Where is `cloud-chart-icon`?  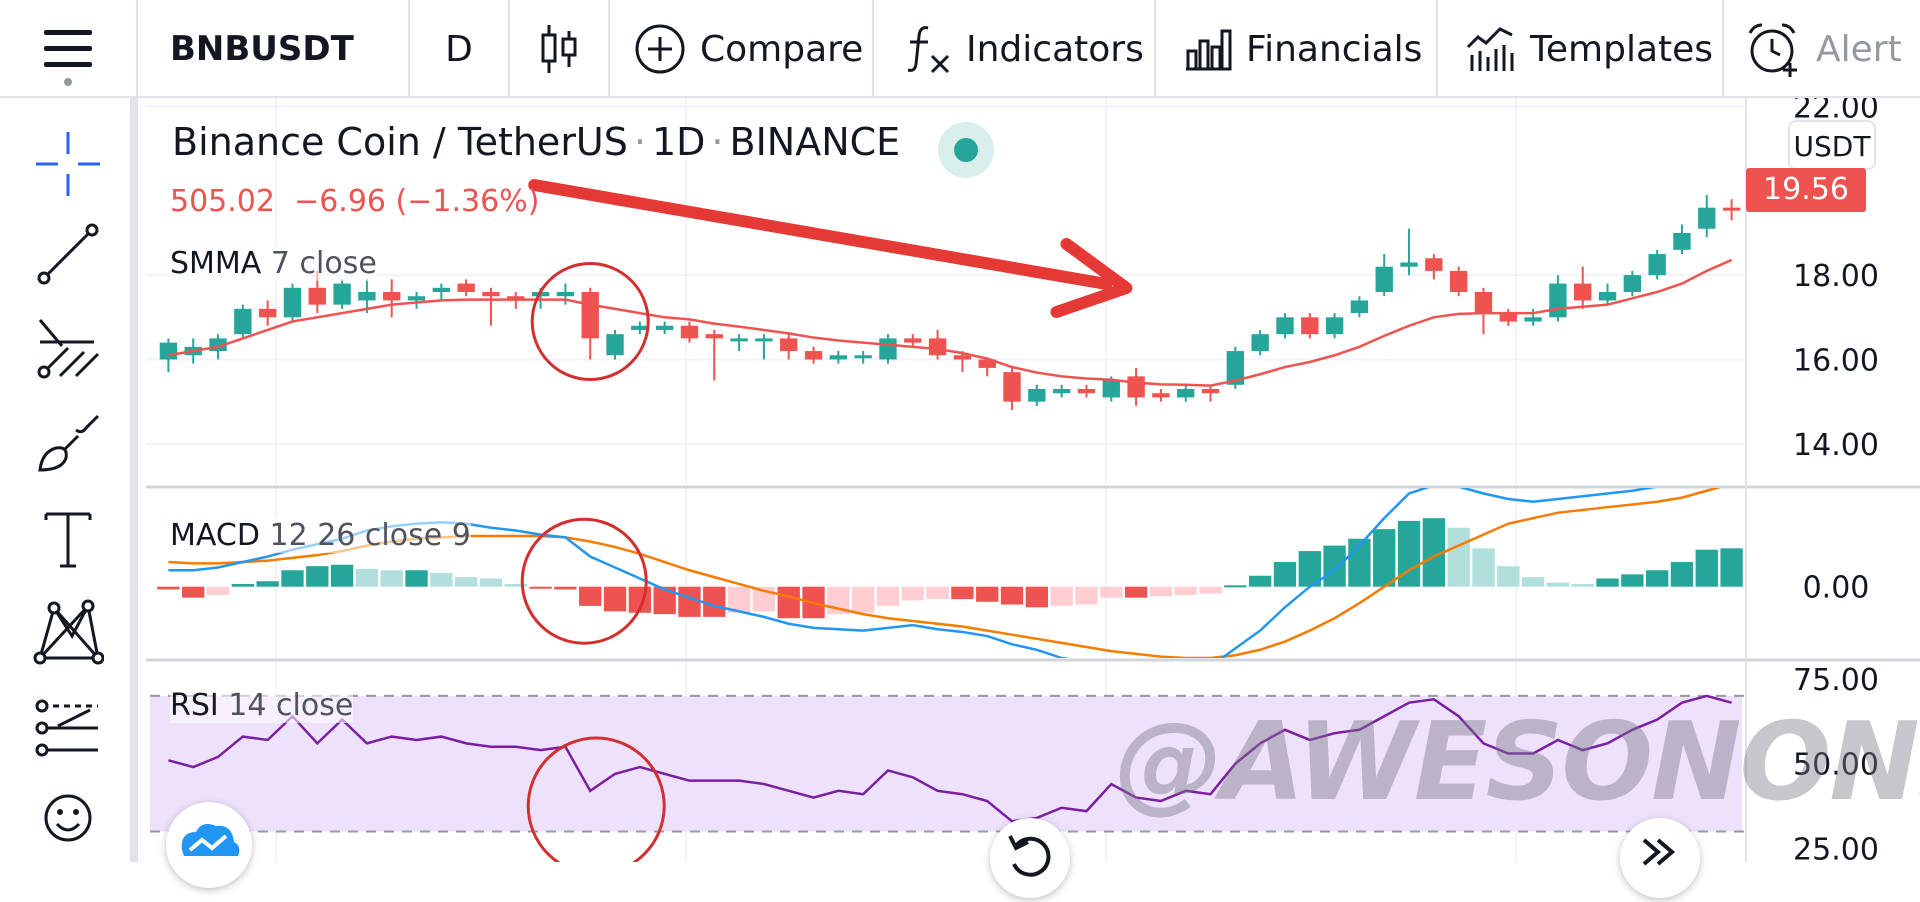
cloud-chart-icon is located at coordinates (210, 840).